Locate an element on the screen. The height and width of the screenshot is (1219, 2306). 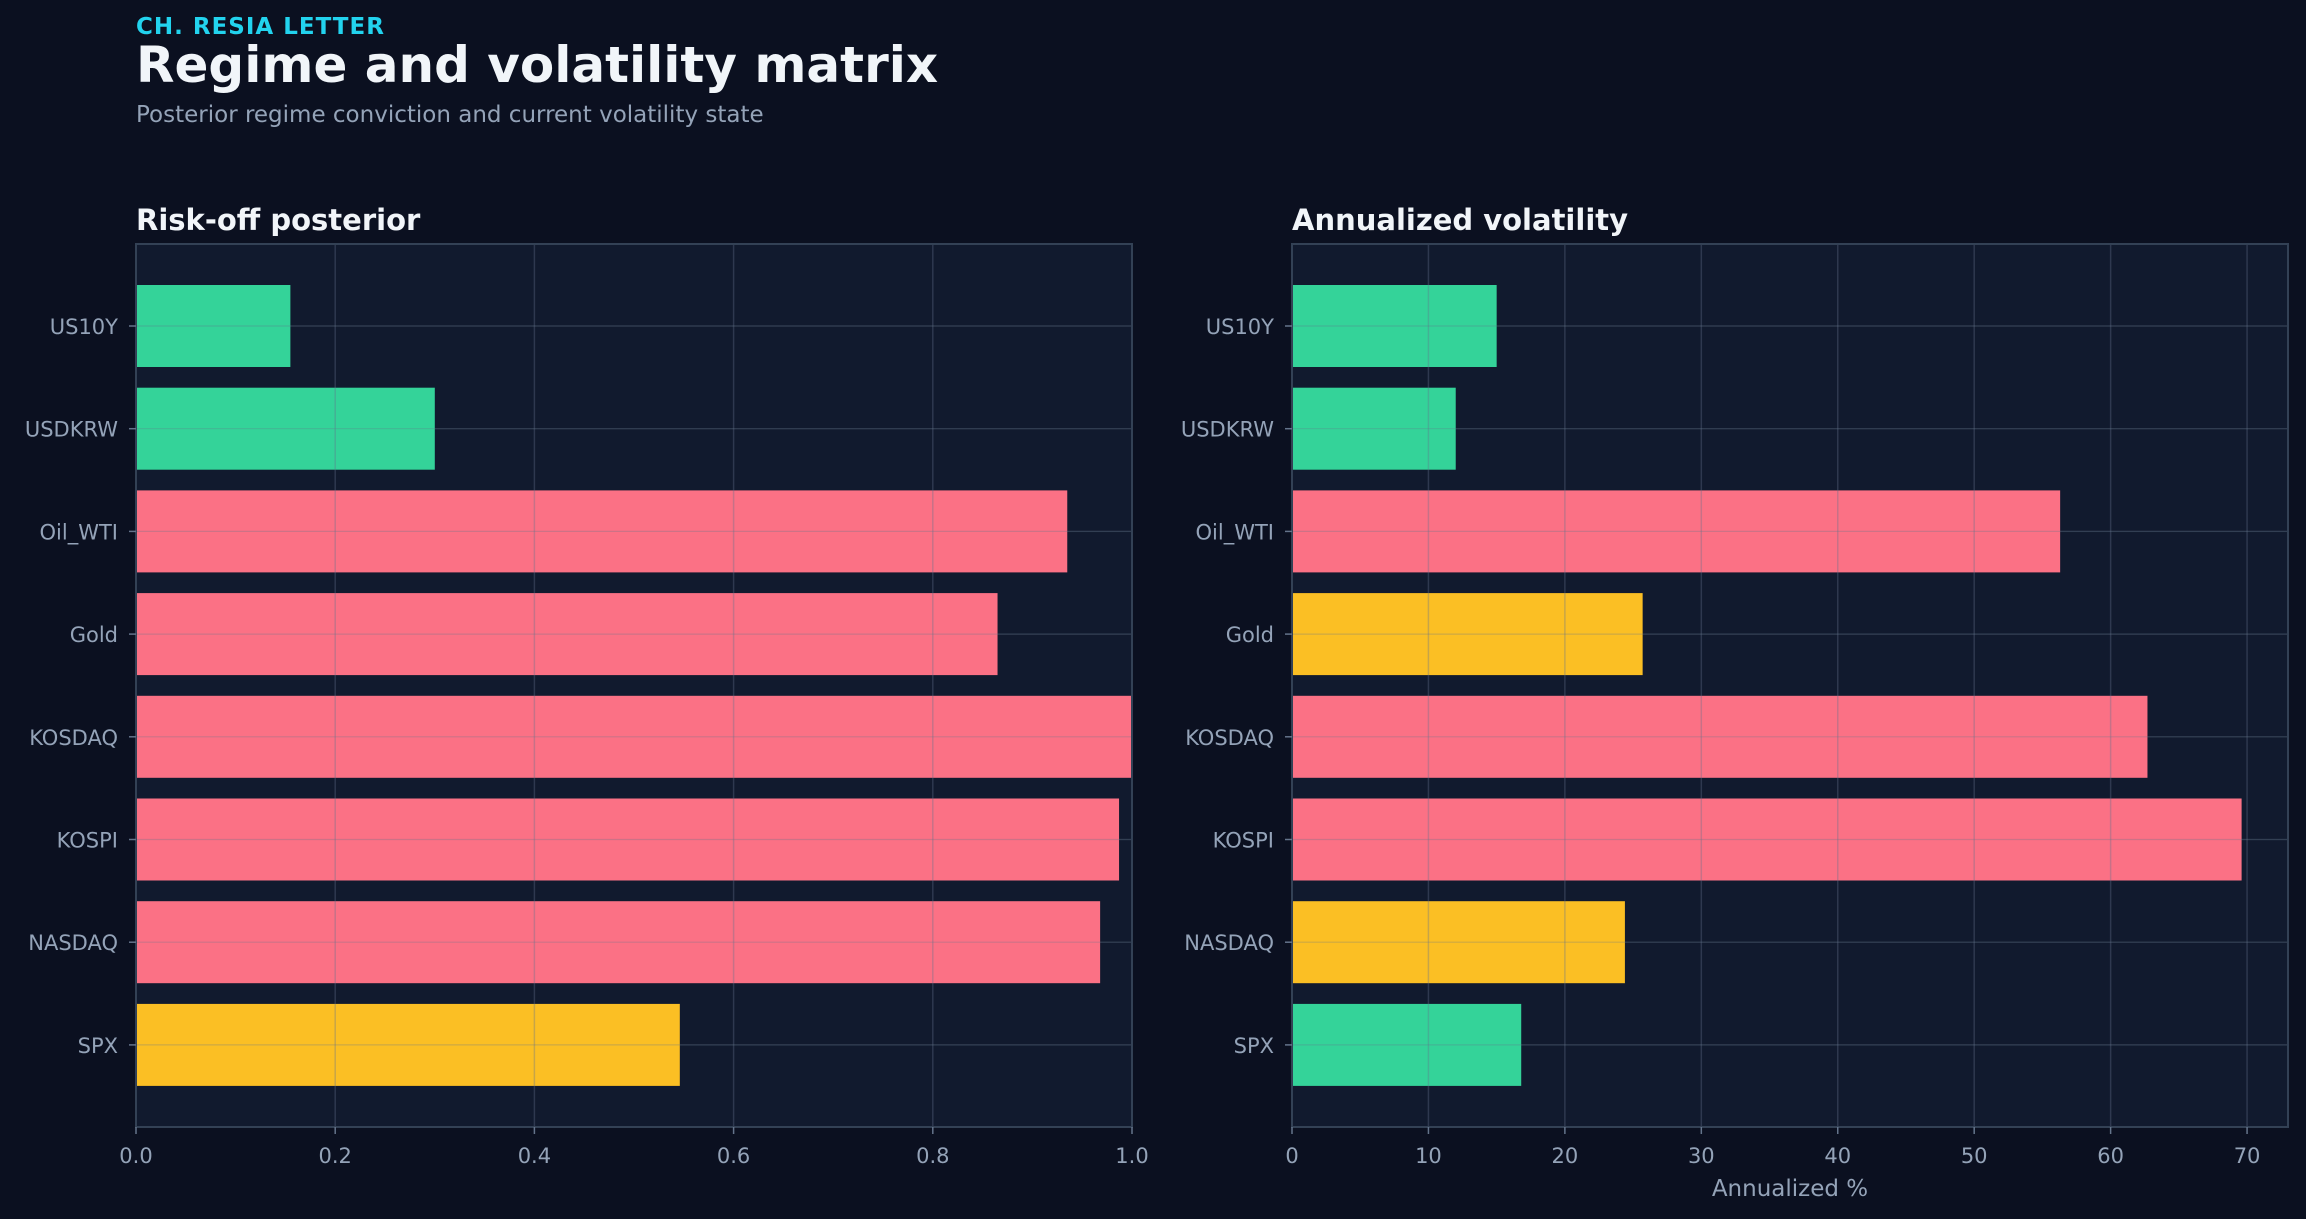
page-title: Regime and volatility matrix is located at coordinates (537, 65).